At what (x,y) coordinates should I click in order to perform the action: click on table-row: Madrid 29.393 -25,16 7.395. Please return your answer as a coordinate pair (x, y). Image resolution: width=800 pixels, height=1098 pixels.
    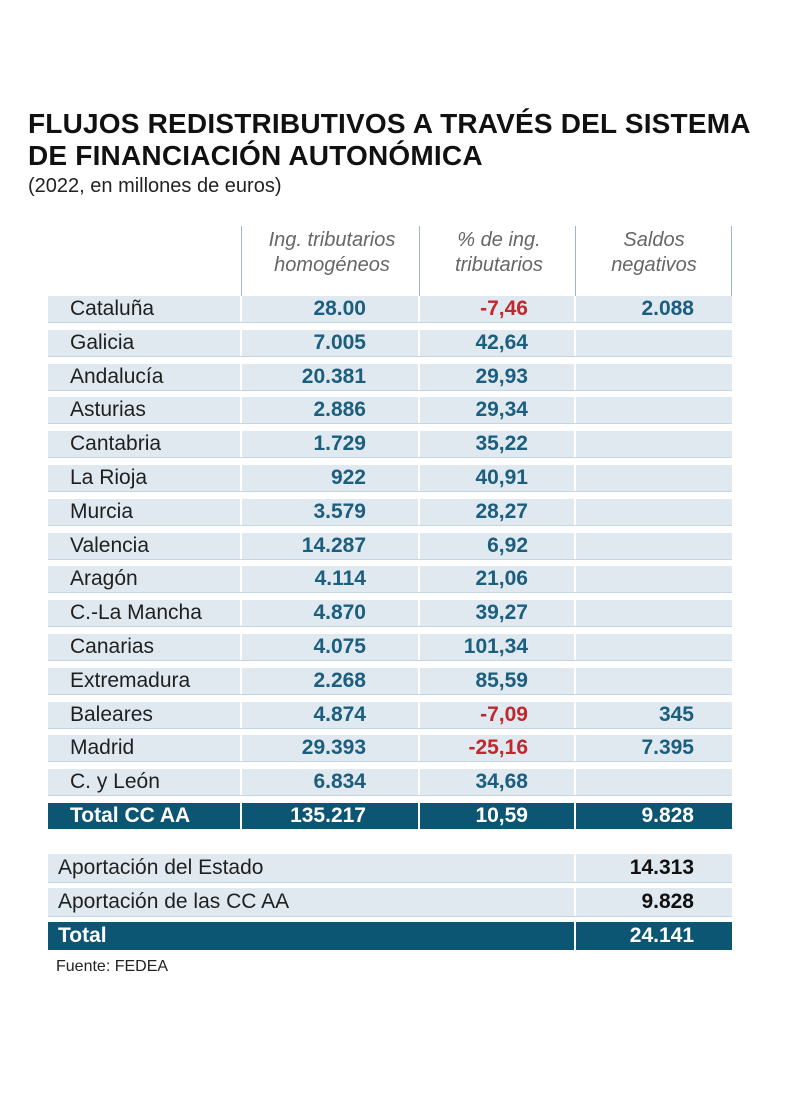
    Looking at the image, I should click on (390, 749).